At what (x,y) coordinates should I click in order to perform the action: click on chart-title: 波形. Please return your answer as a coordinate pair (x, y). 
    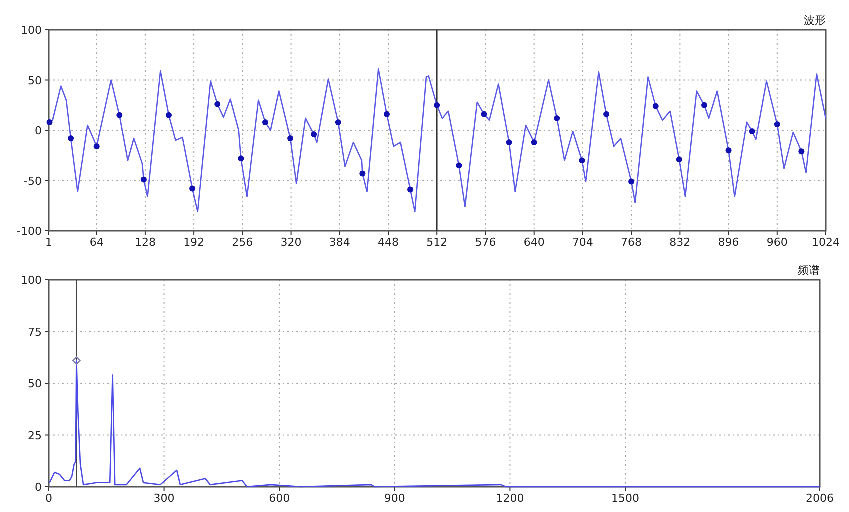
    Looking at the image, I should click on (815, 20).